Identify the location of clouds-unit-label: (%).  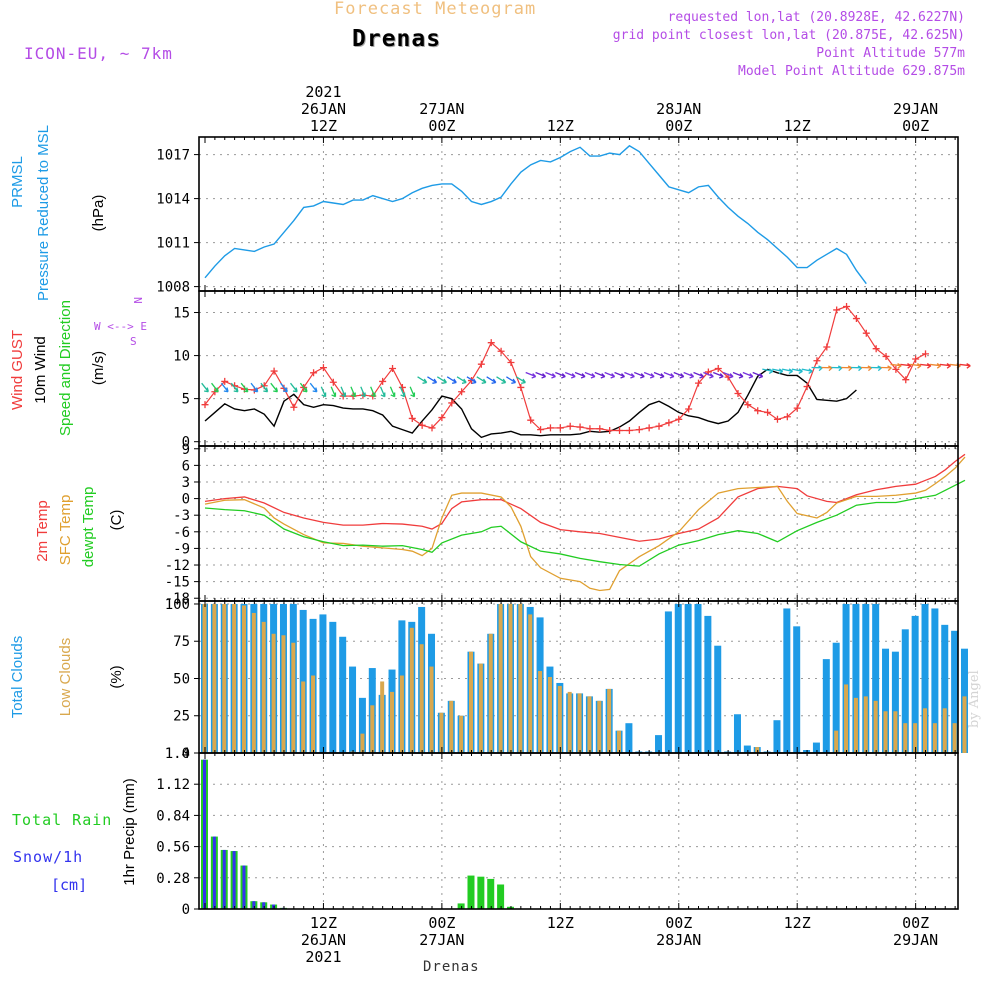
(116, 676).